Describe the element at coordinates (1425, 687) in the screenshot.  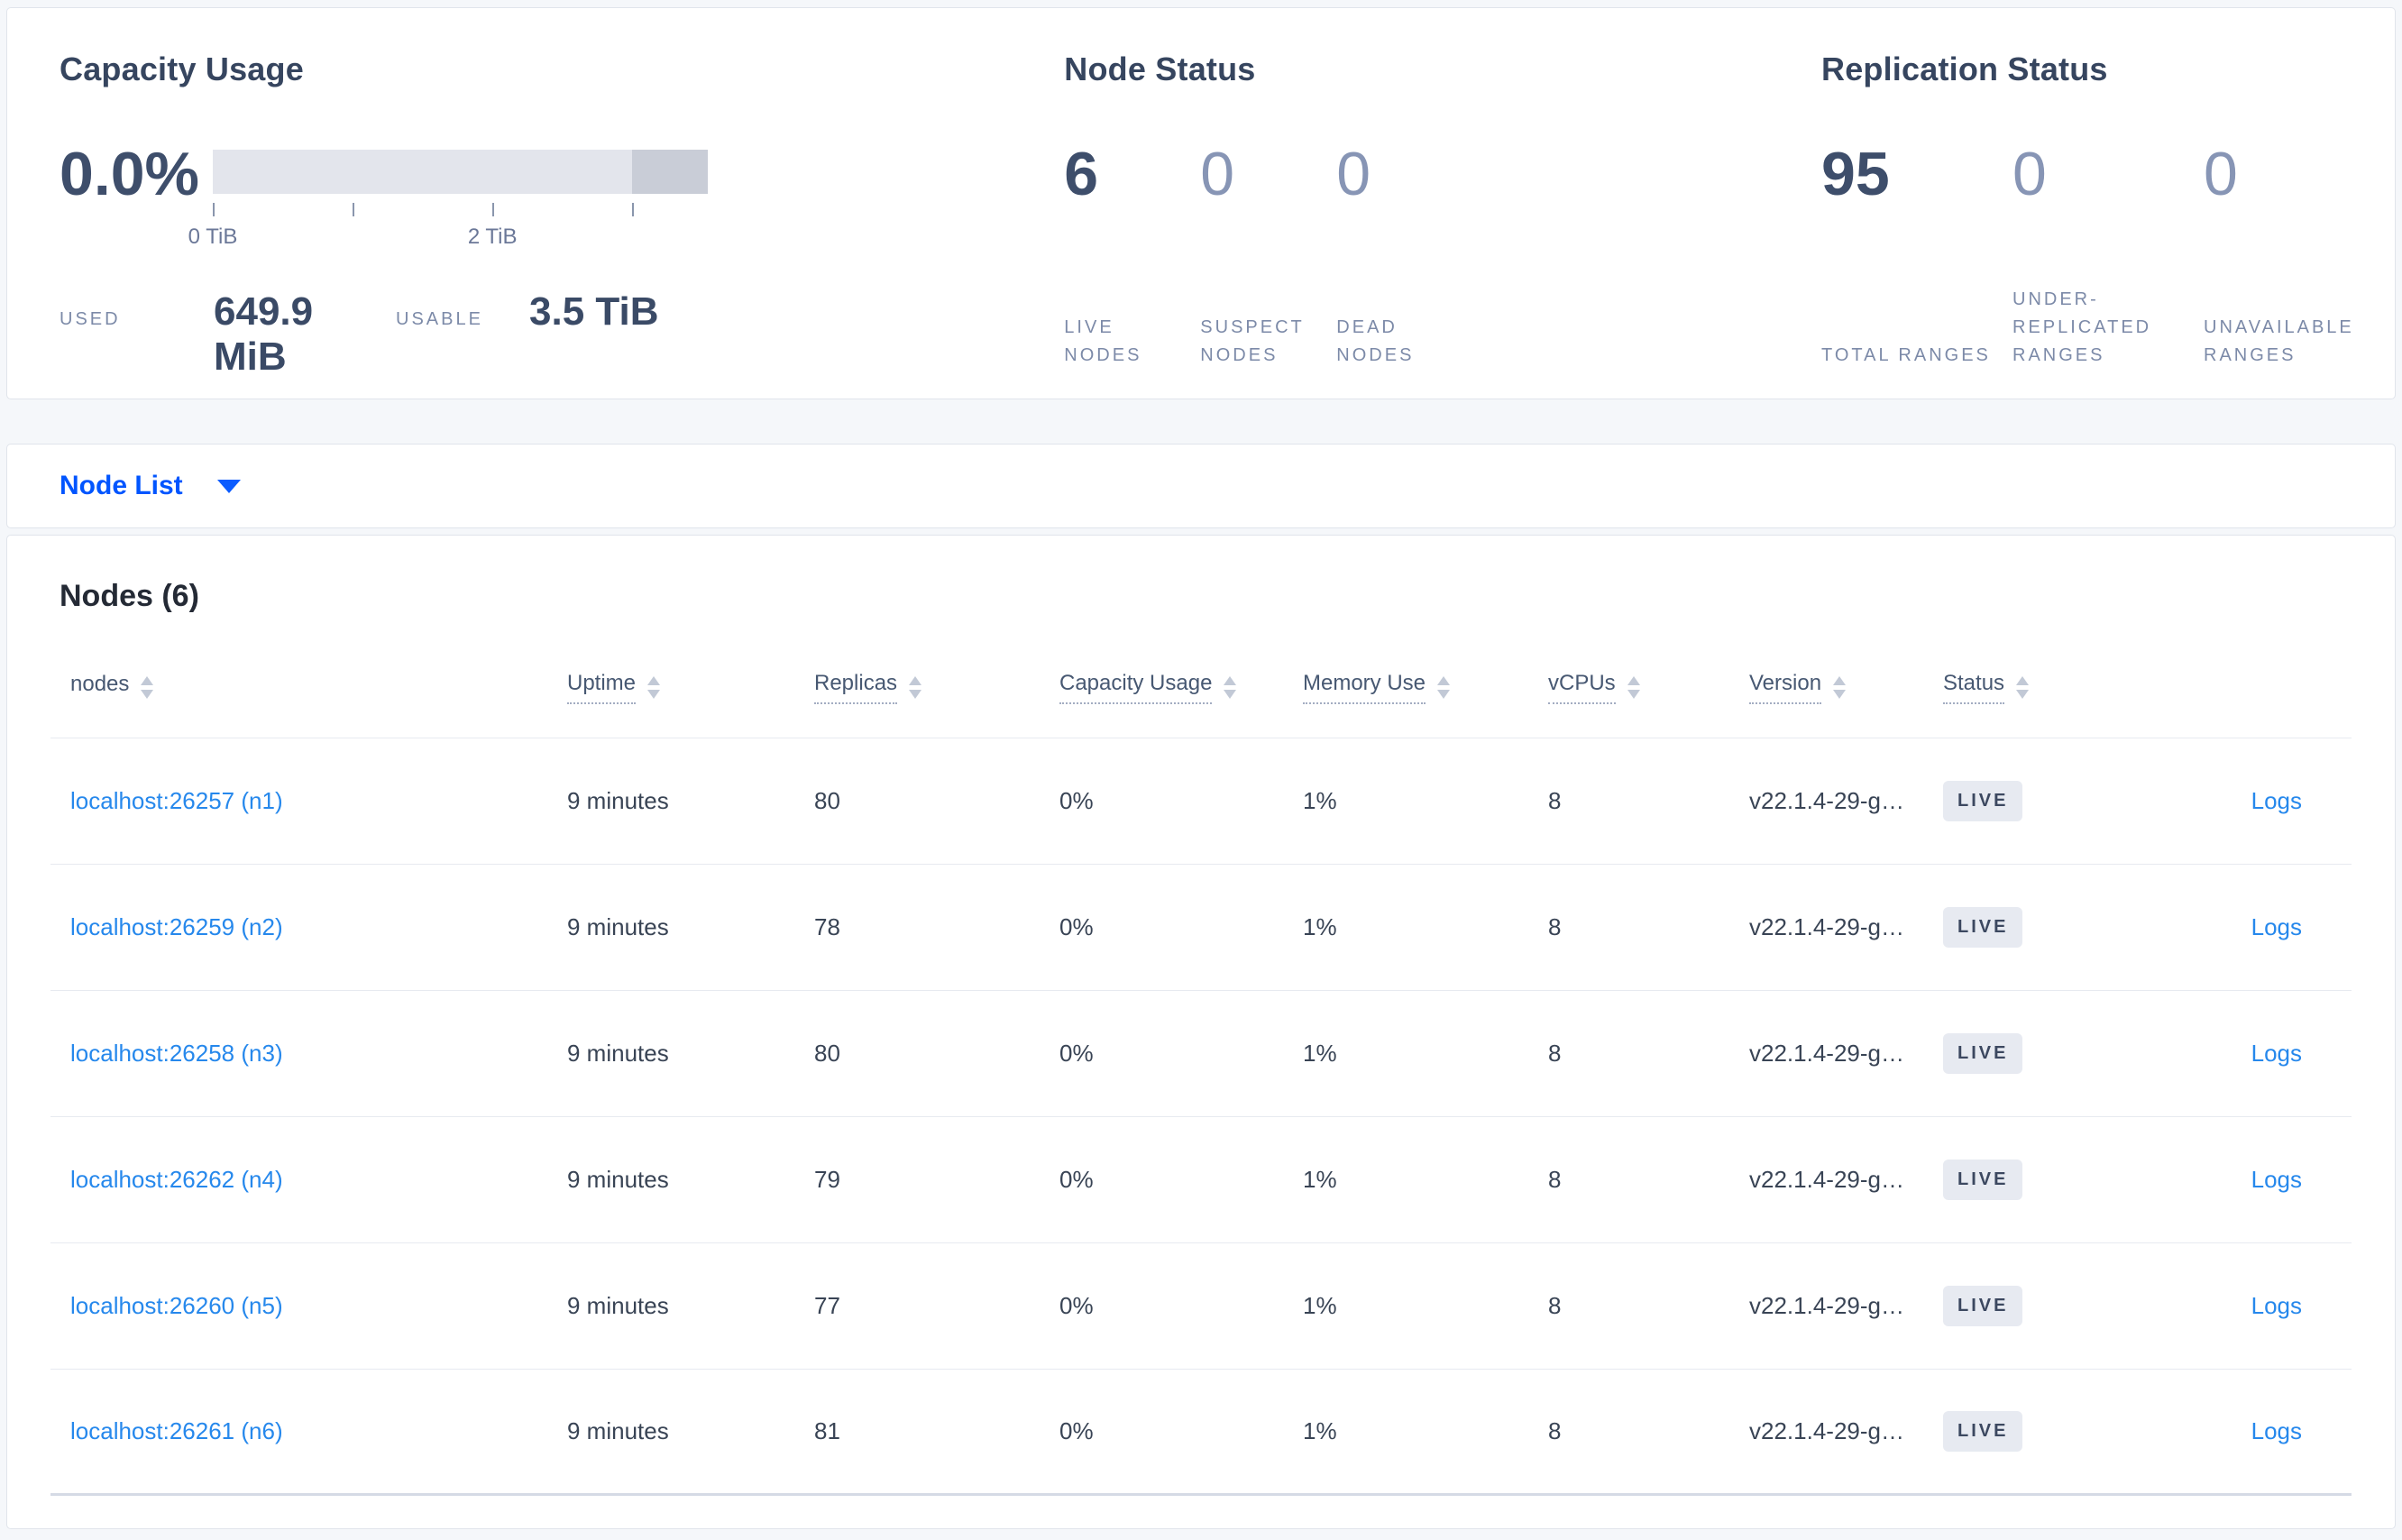
I see `column-header-memory-use: Memory Use` at that location.